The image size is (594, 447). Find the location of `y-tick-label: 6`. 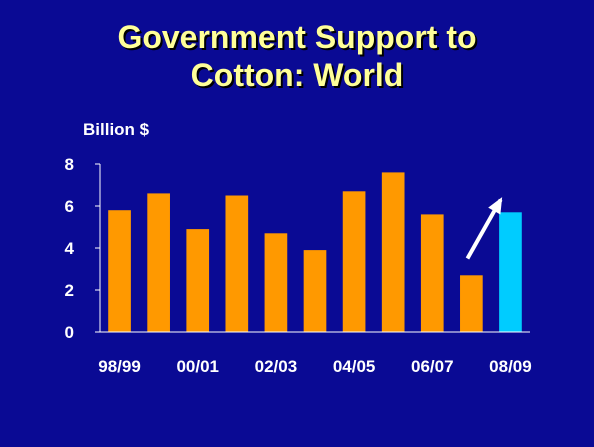

y-tick-label: 6 is located at coordinates (69, 206).